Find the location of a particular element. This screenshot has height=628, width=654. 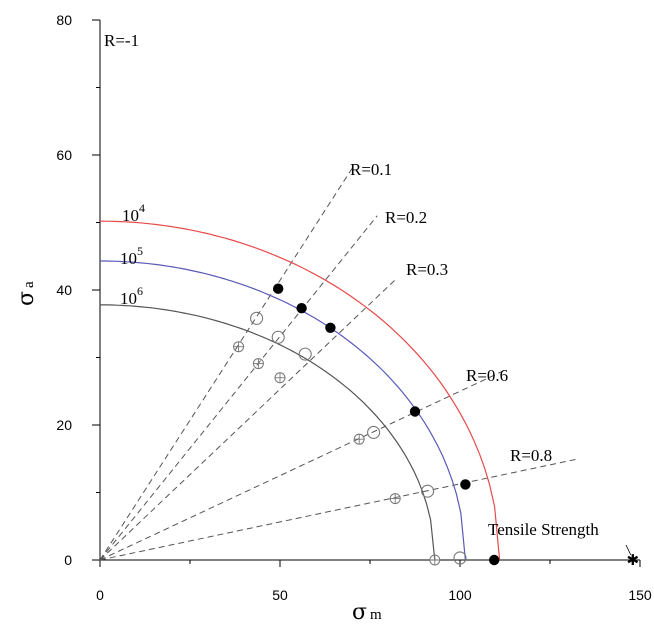

stress-ratio-label: R=0.1 is located at coordinates (371, 169).